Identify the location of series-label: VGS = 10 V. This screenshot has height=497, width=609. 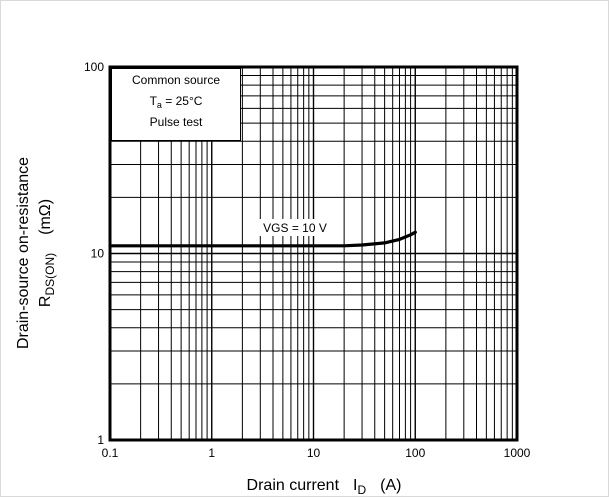
(295, 228).